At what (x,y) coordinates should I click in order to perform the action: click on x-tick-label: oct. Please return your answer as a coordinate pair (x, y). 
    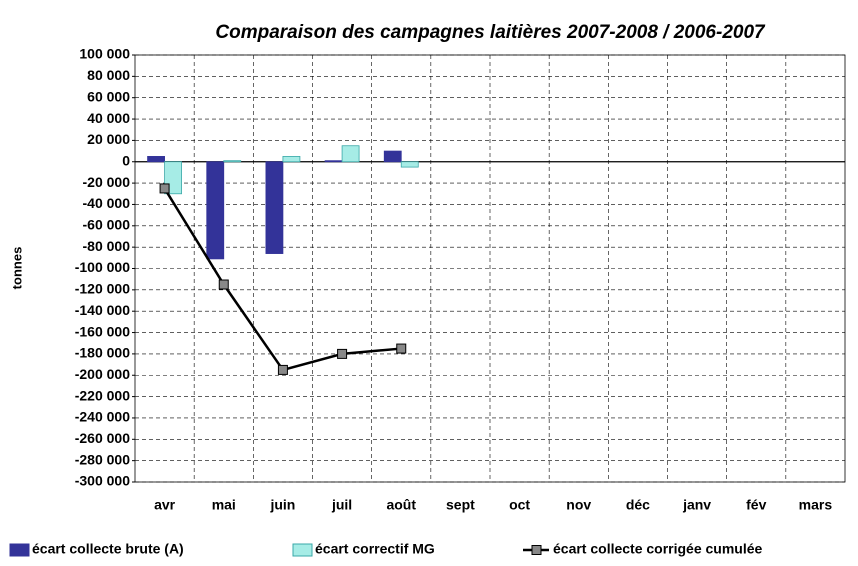
    Looking at the image, I should click on (519, 505).